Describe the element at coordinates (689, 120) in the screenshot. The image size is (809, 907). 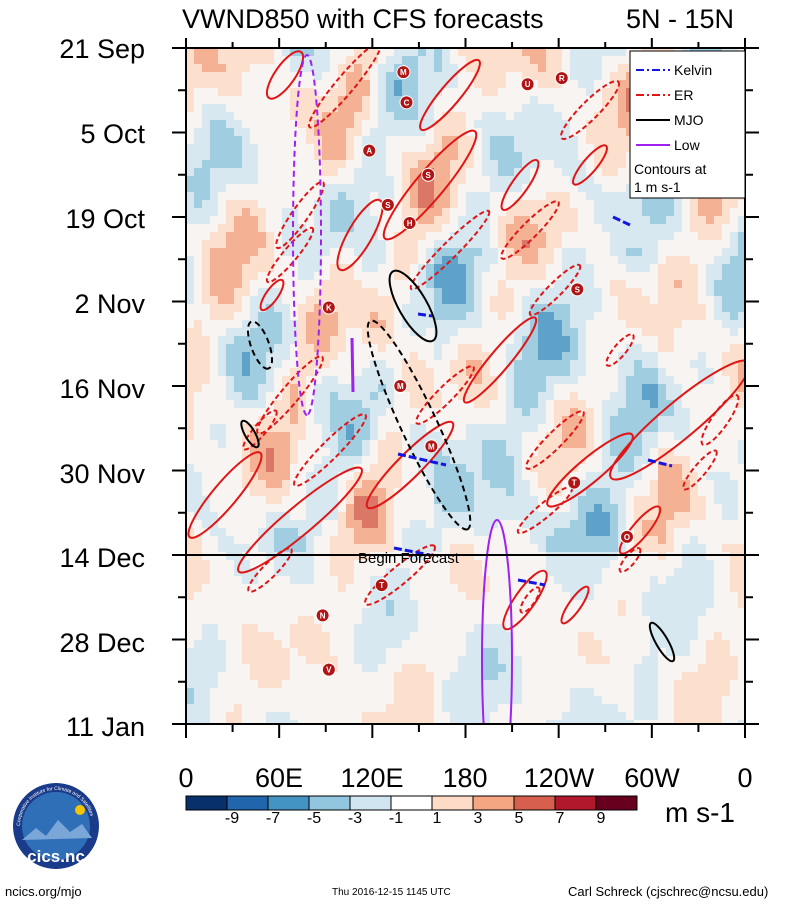
I see `legend-mjo-label: MJO` at that location.